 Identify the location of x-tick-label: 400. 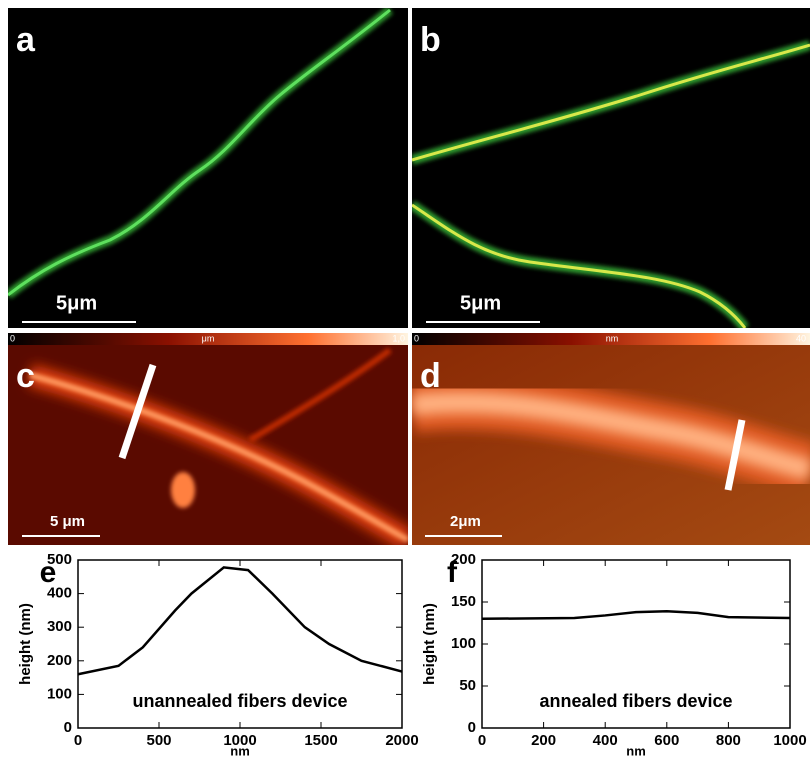
(605, 740).